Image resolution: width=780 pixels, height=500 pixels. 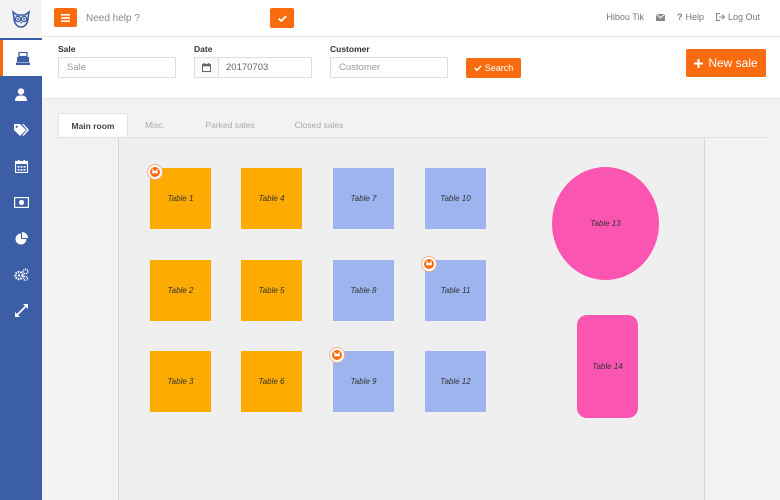 I want to click on new-sale-button-label: New sale, so click(x=733, y=63).